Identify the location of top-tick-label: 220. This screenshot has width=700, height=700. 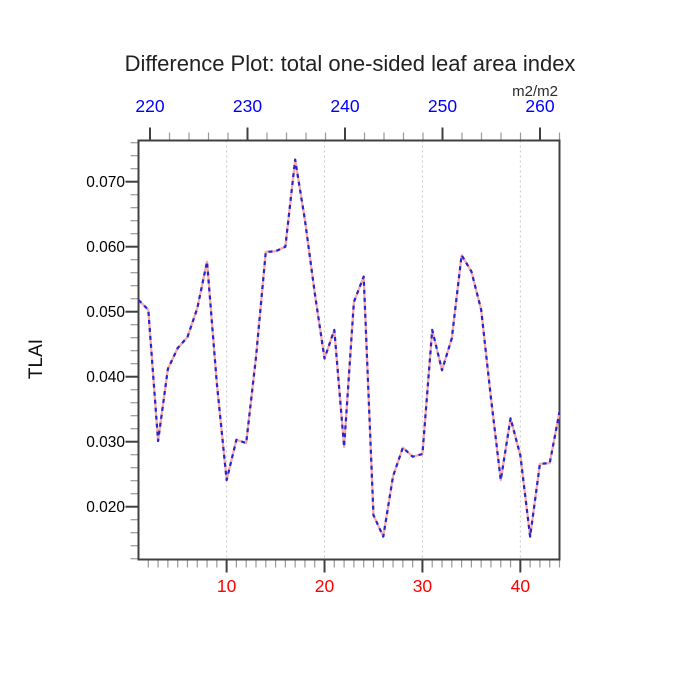
(149, 106).